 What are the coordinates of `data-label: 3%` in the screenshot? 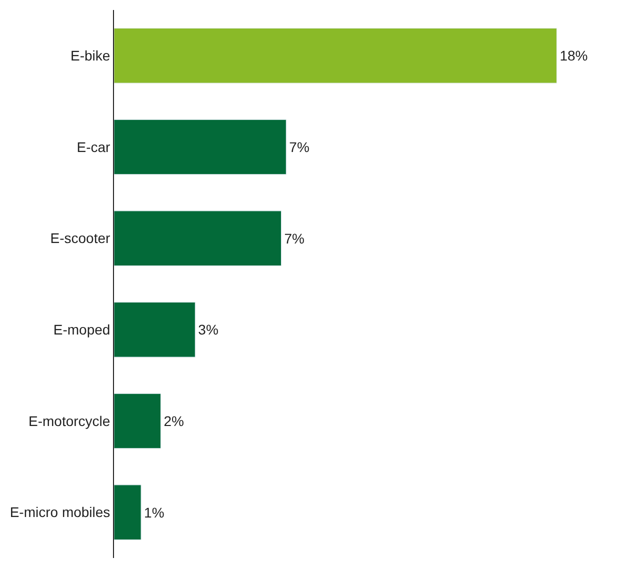 It's located at (208, 330).